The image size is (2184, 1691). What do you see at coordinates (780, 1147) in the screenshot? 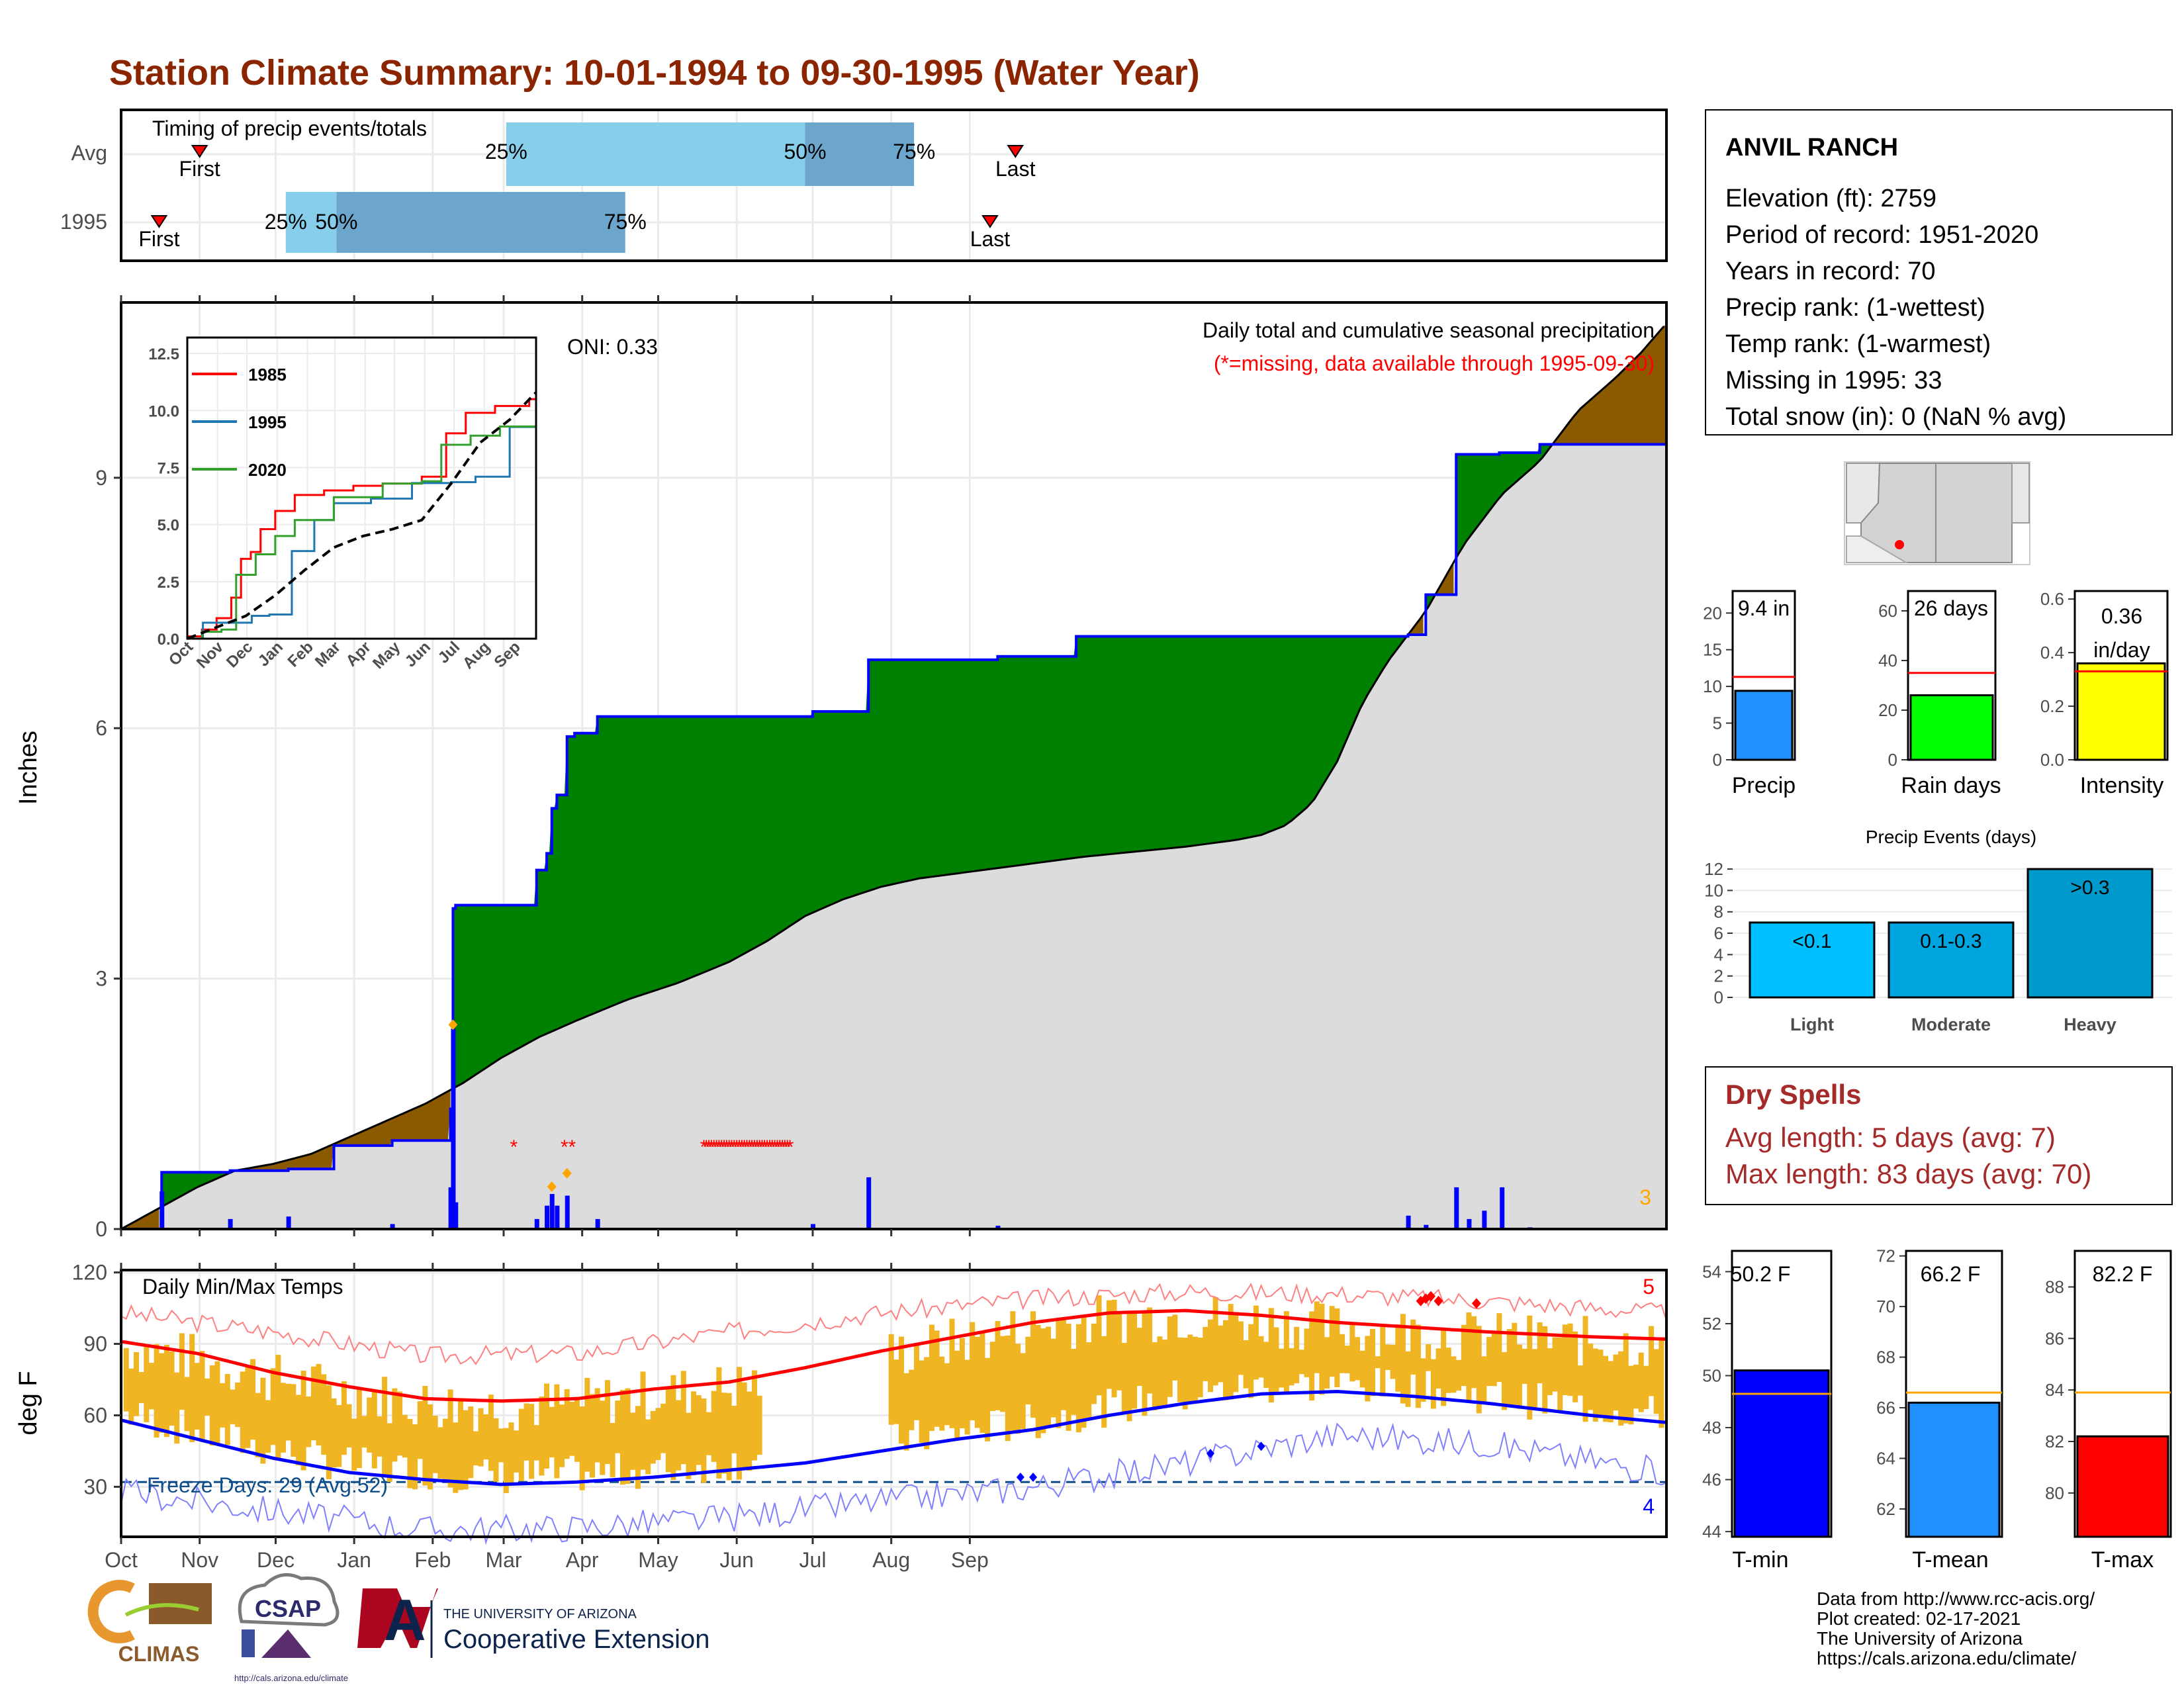
I see `missing-day-marker-35: *` at bounding box center [780, 1147].